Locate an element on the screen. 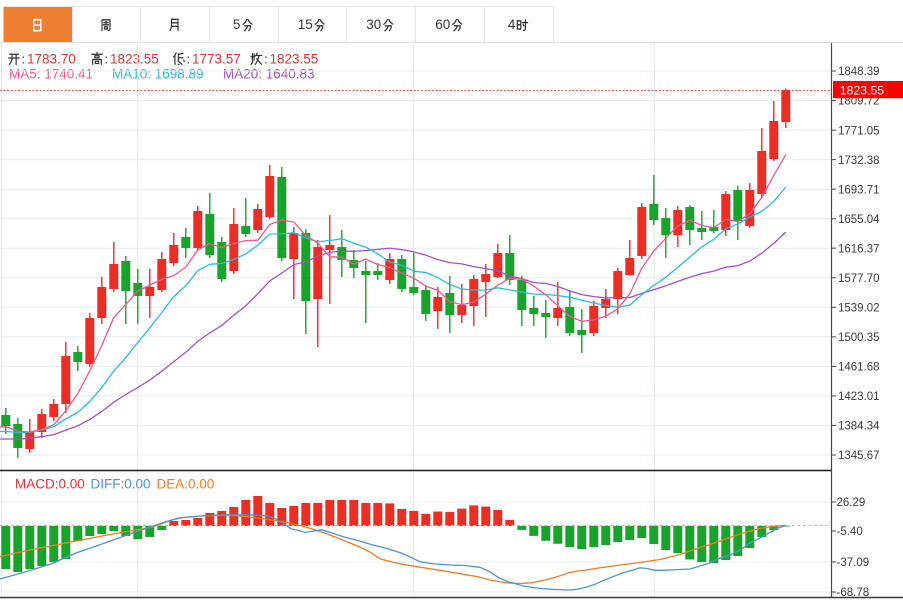 Image resolution: width=903 pixels, height=601 pixels. svg-text: 1539.02 is located at coordinates (859, 309).